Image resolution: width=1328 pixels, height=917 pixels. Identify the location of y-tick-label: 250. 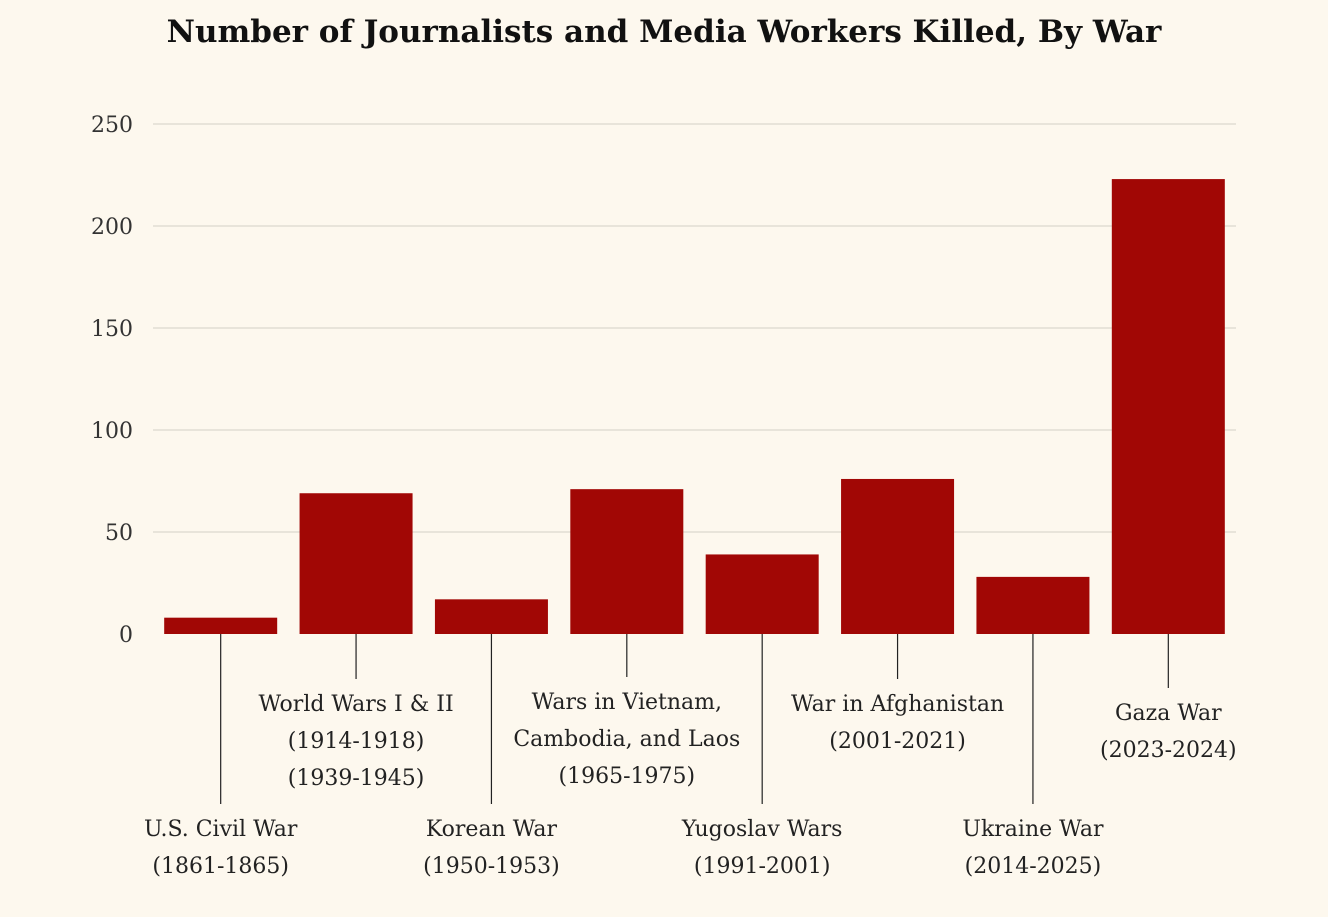
(112, 125).